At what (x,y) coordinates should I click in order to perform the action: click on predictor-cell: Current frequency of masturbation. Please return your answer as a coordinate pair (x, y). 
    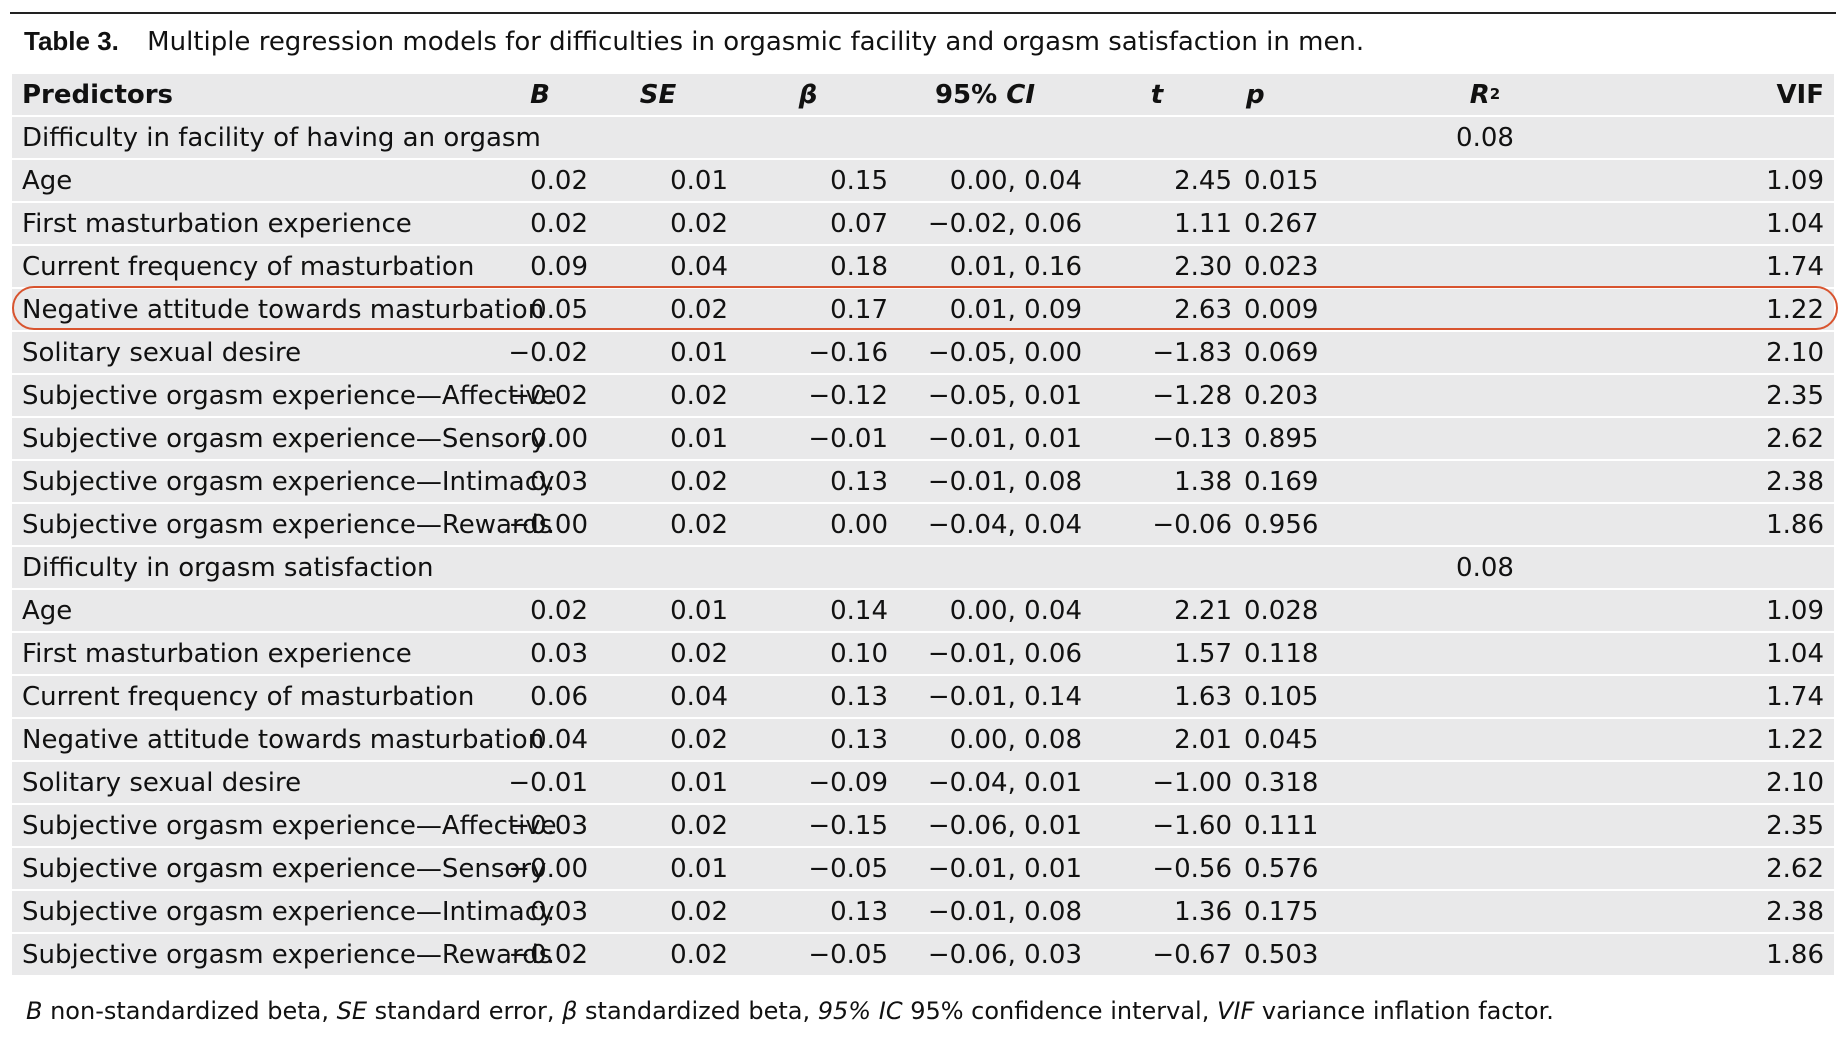
    Looking at the image, I should click on (252, 696).